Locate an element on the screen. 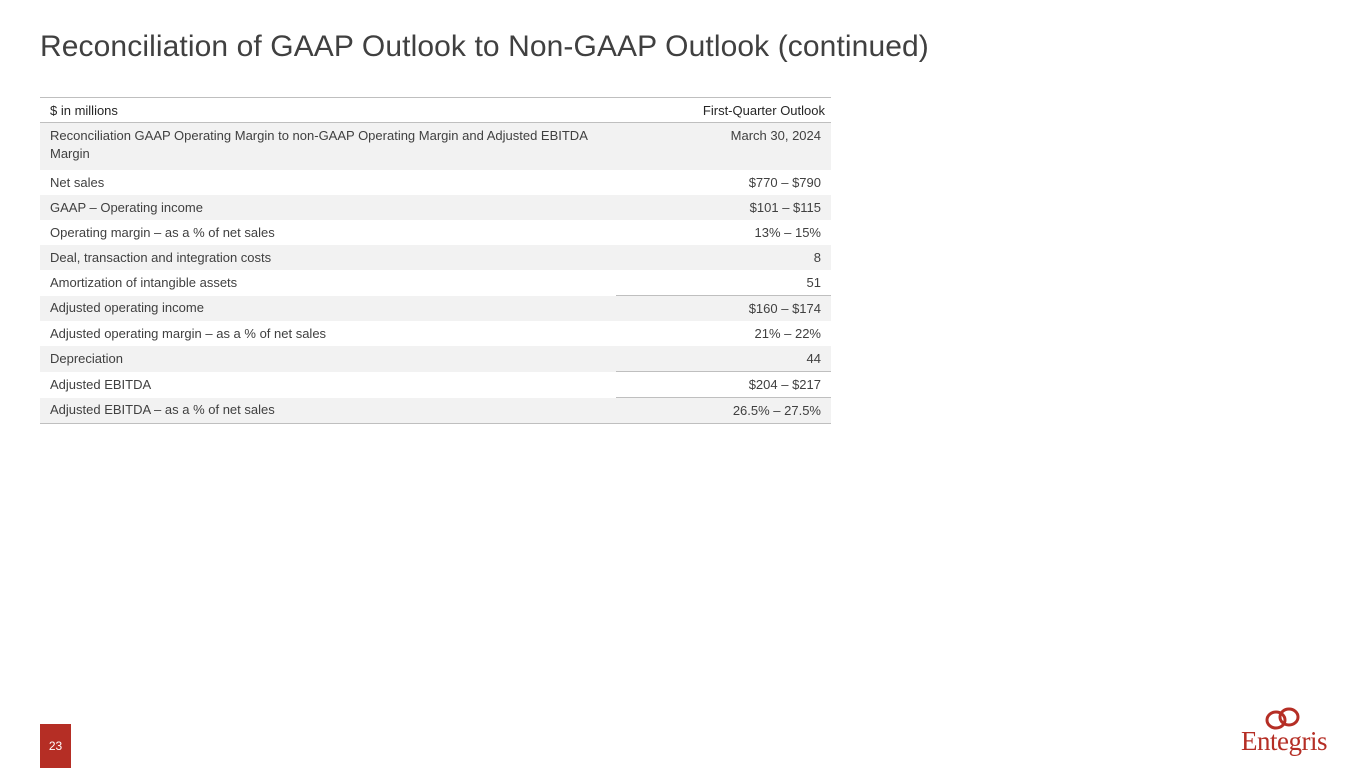 The height and width of the screenshot is (768, 1365). table-row: GAAP – Operating income $101 – $115 is located at coordinates (435, 207).